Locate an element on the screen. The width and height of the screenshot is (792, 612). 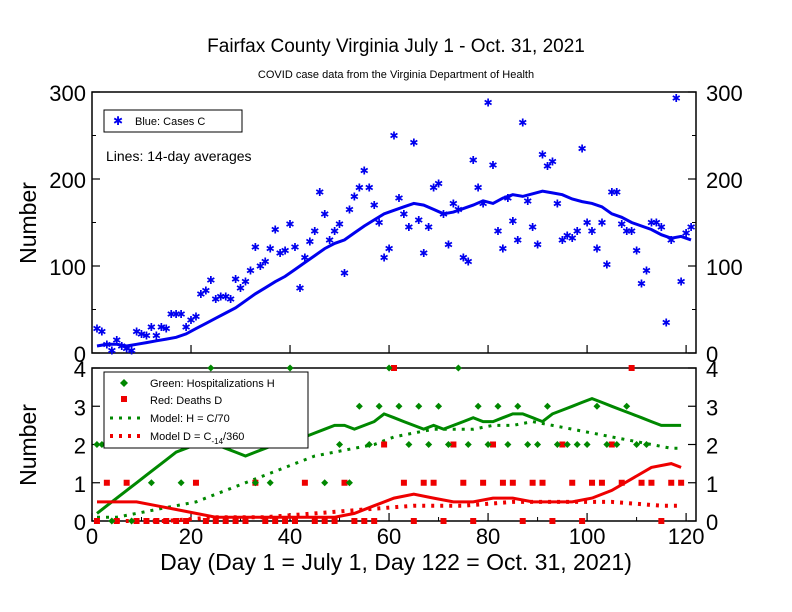
top-y-tick-label-left: 300 is located at coordinates (67, 93).